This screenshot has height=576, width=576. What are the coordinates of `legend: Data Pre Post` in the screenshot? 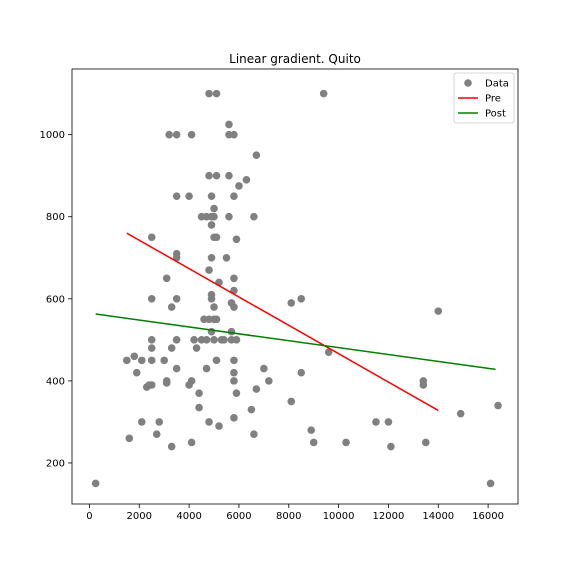 It's located at (484, 98).